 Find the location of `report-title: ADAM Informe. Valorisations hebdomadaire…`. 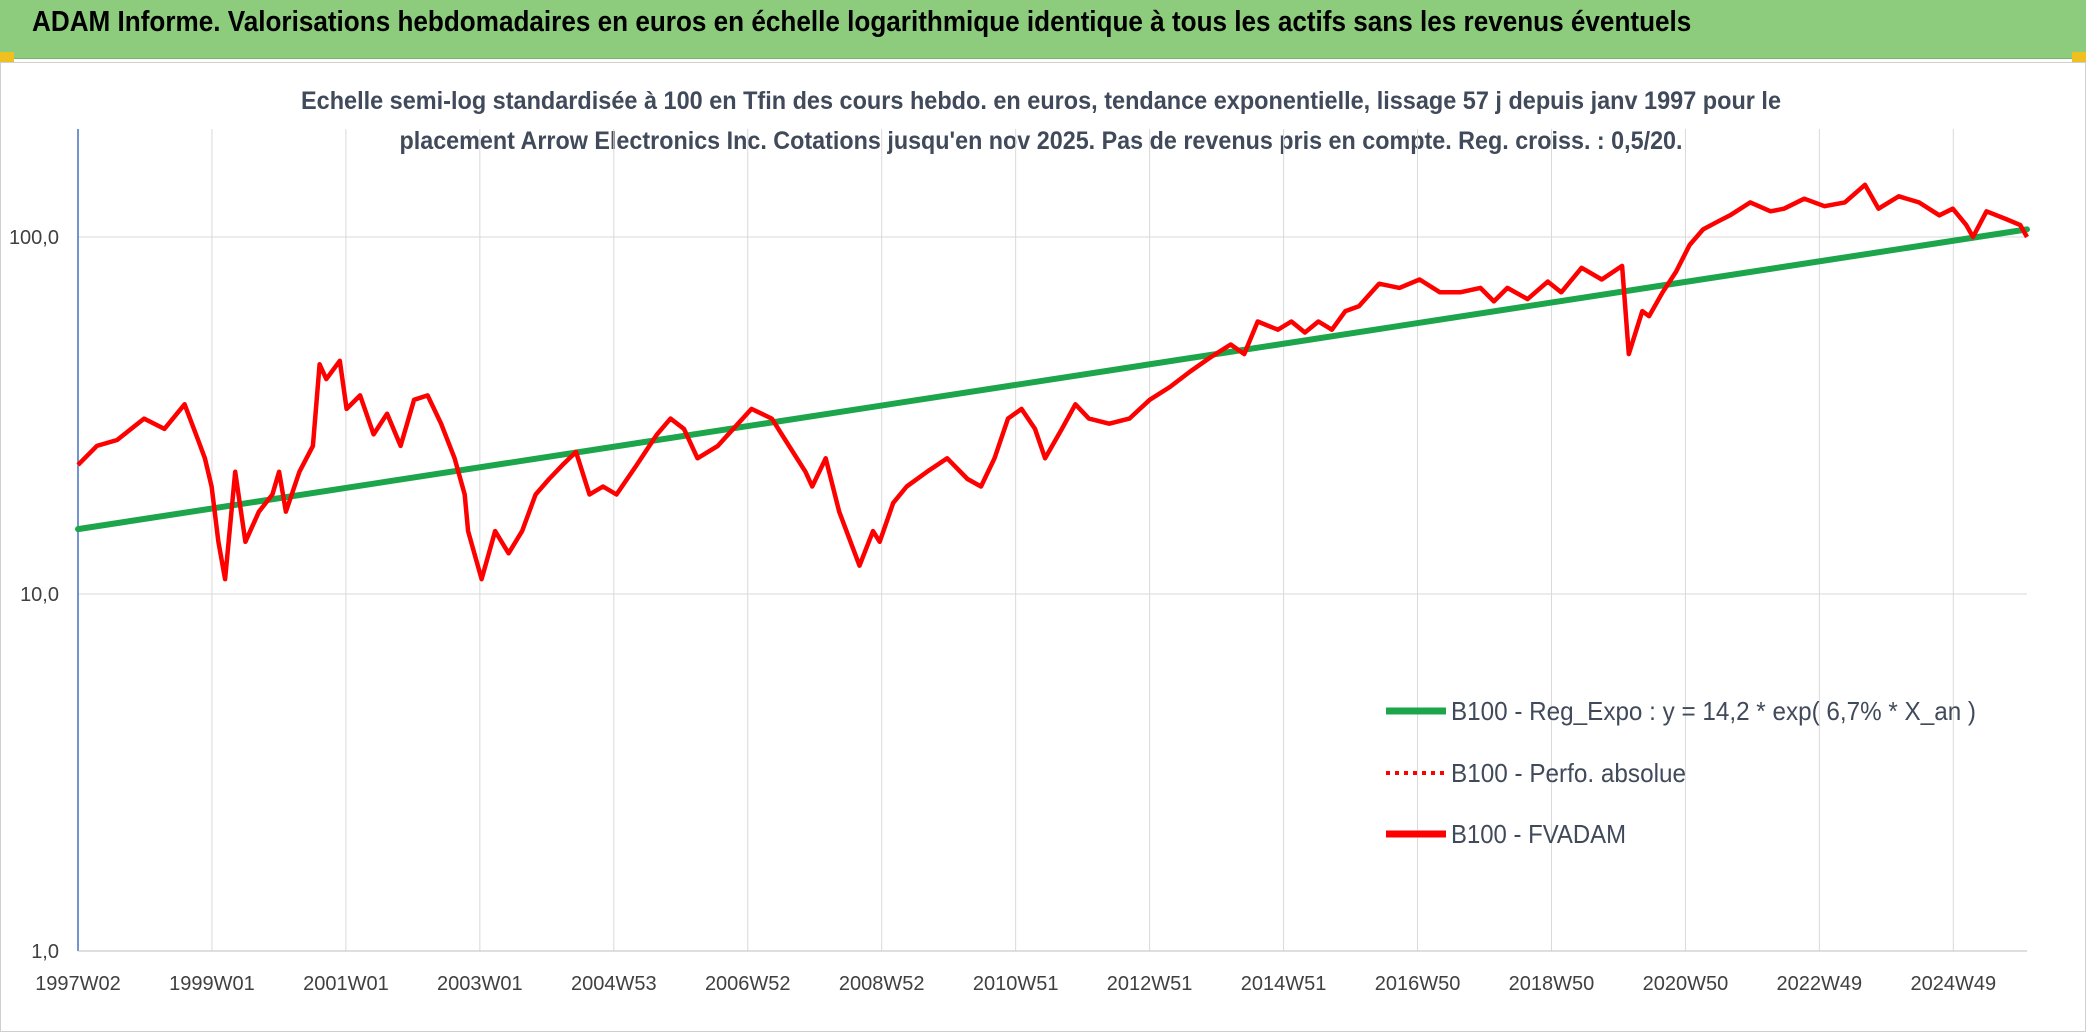

report-title: ADAM Informe. Valorisations hebdomadaire… is located at coordinates (862, 22).